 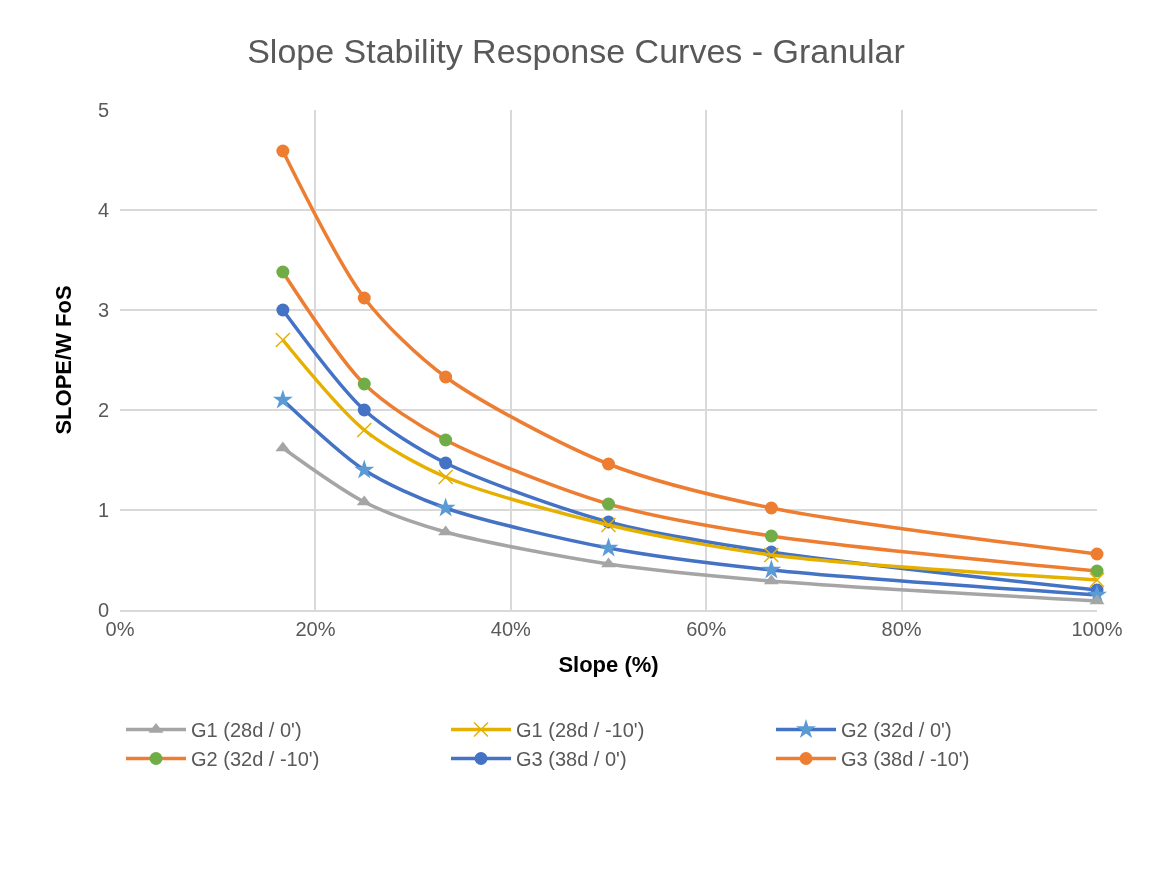 I want to click on y-tick-label: 4, so click(x=103, y=210).